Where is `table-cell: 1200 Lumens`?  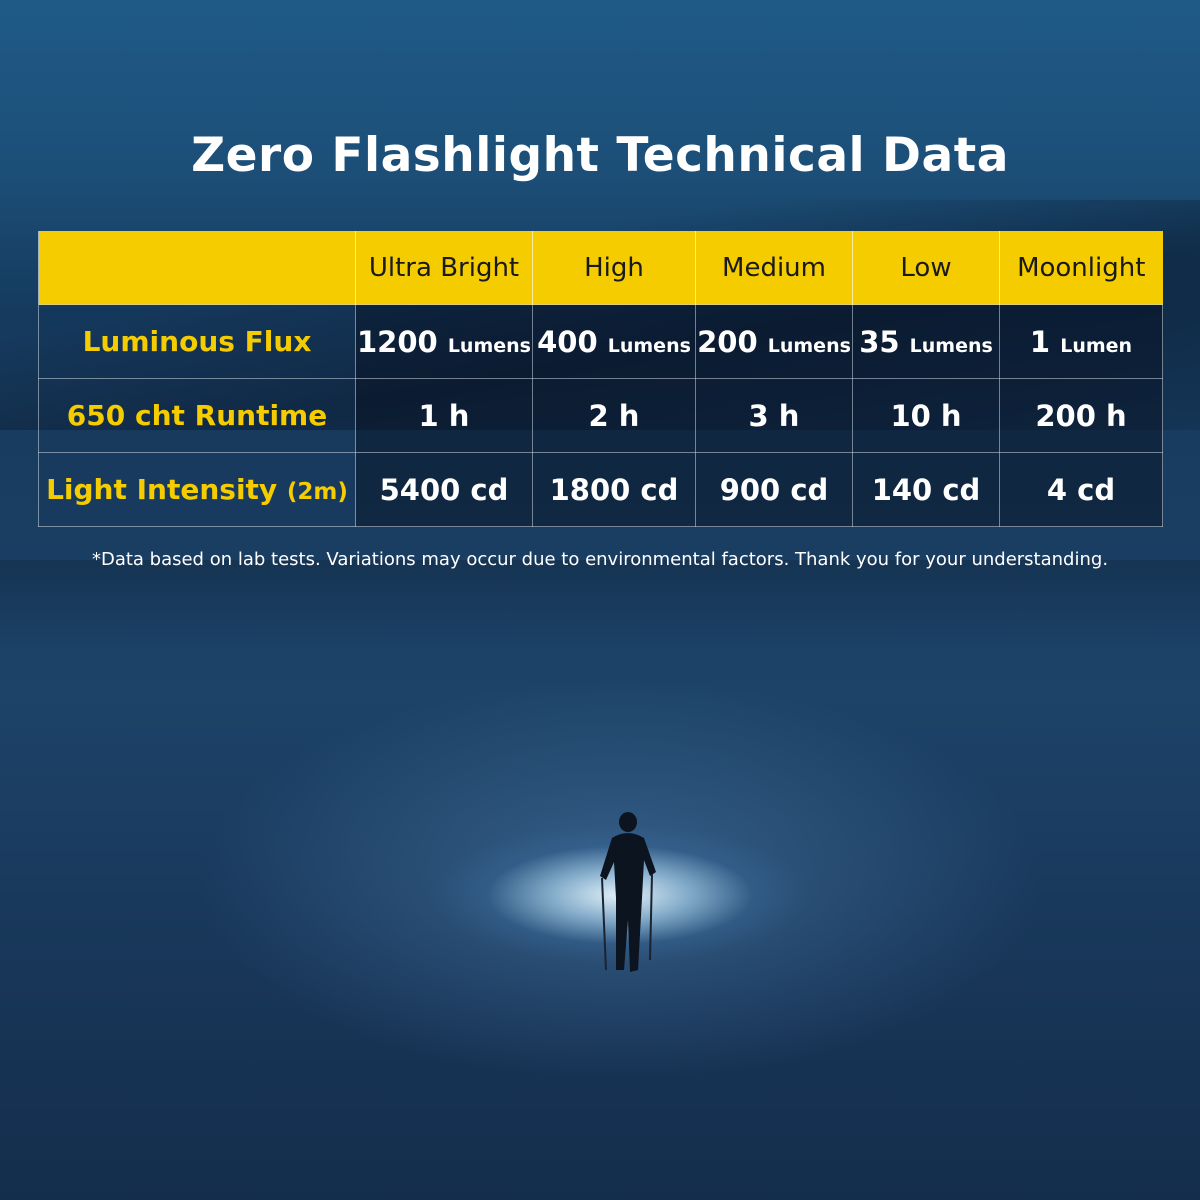 table-cell: 1200 Lumens is located at coordinates (444, 341).